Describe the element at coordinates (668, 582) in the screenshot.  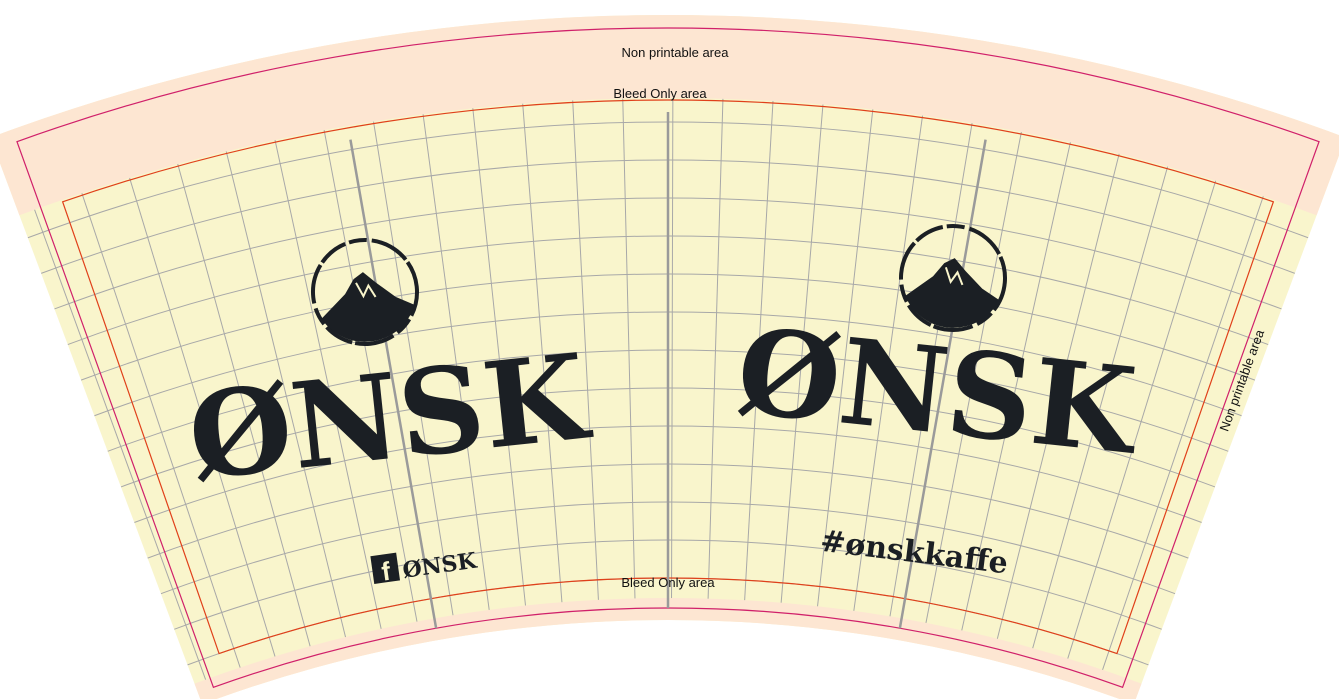
I see `bottom-bleed-label: Bleed Only area` at that location.